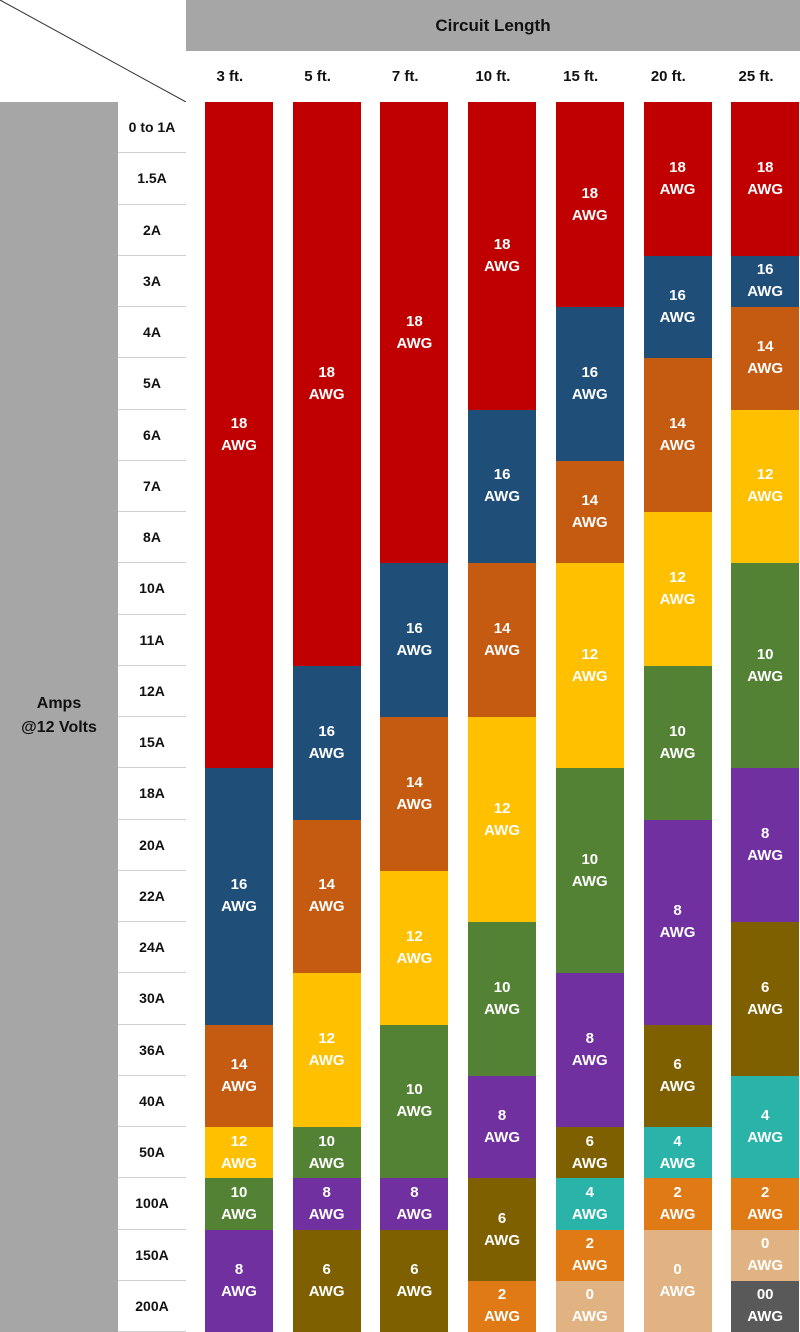  What do you see at coordinates (668, 76) in the screenshot?
I see `column-header: 20 ft.` at bounding box center [668, 76].